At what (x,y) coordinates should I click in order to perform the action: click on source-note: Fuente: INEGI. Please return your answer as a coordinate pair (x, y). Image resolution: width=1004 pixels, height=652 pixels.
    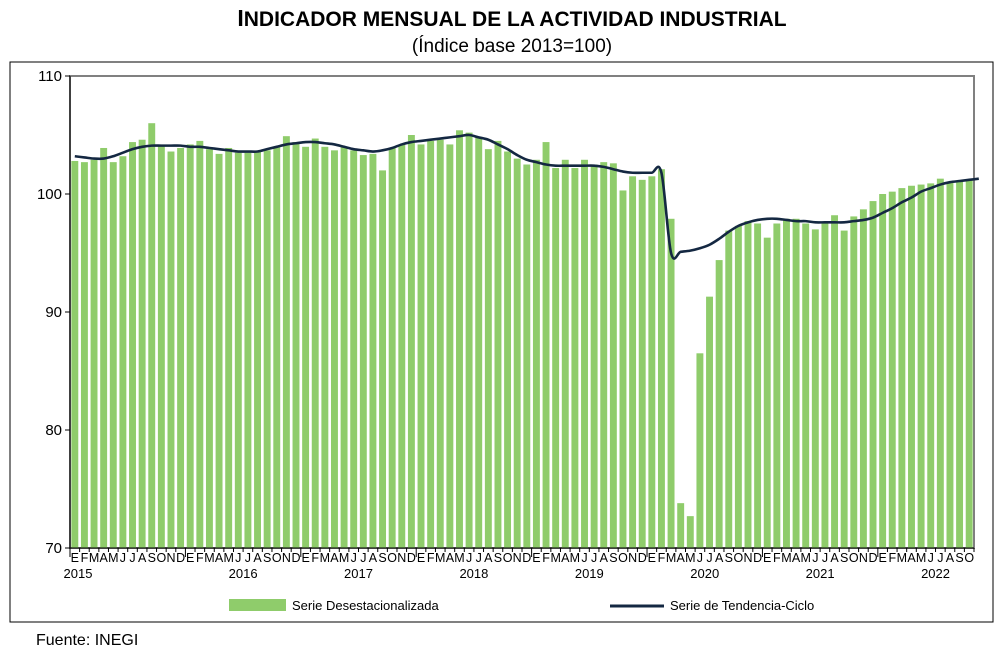
    Looking at the image, I should click on (87, 640).